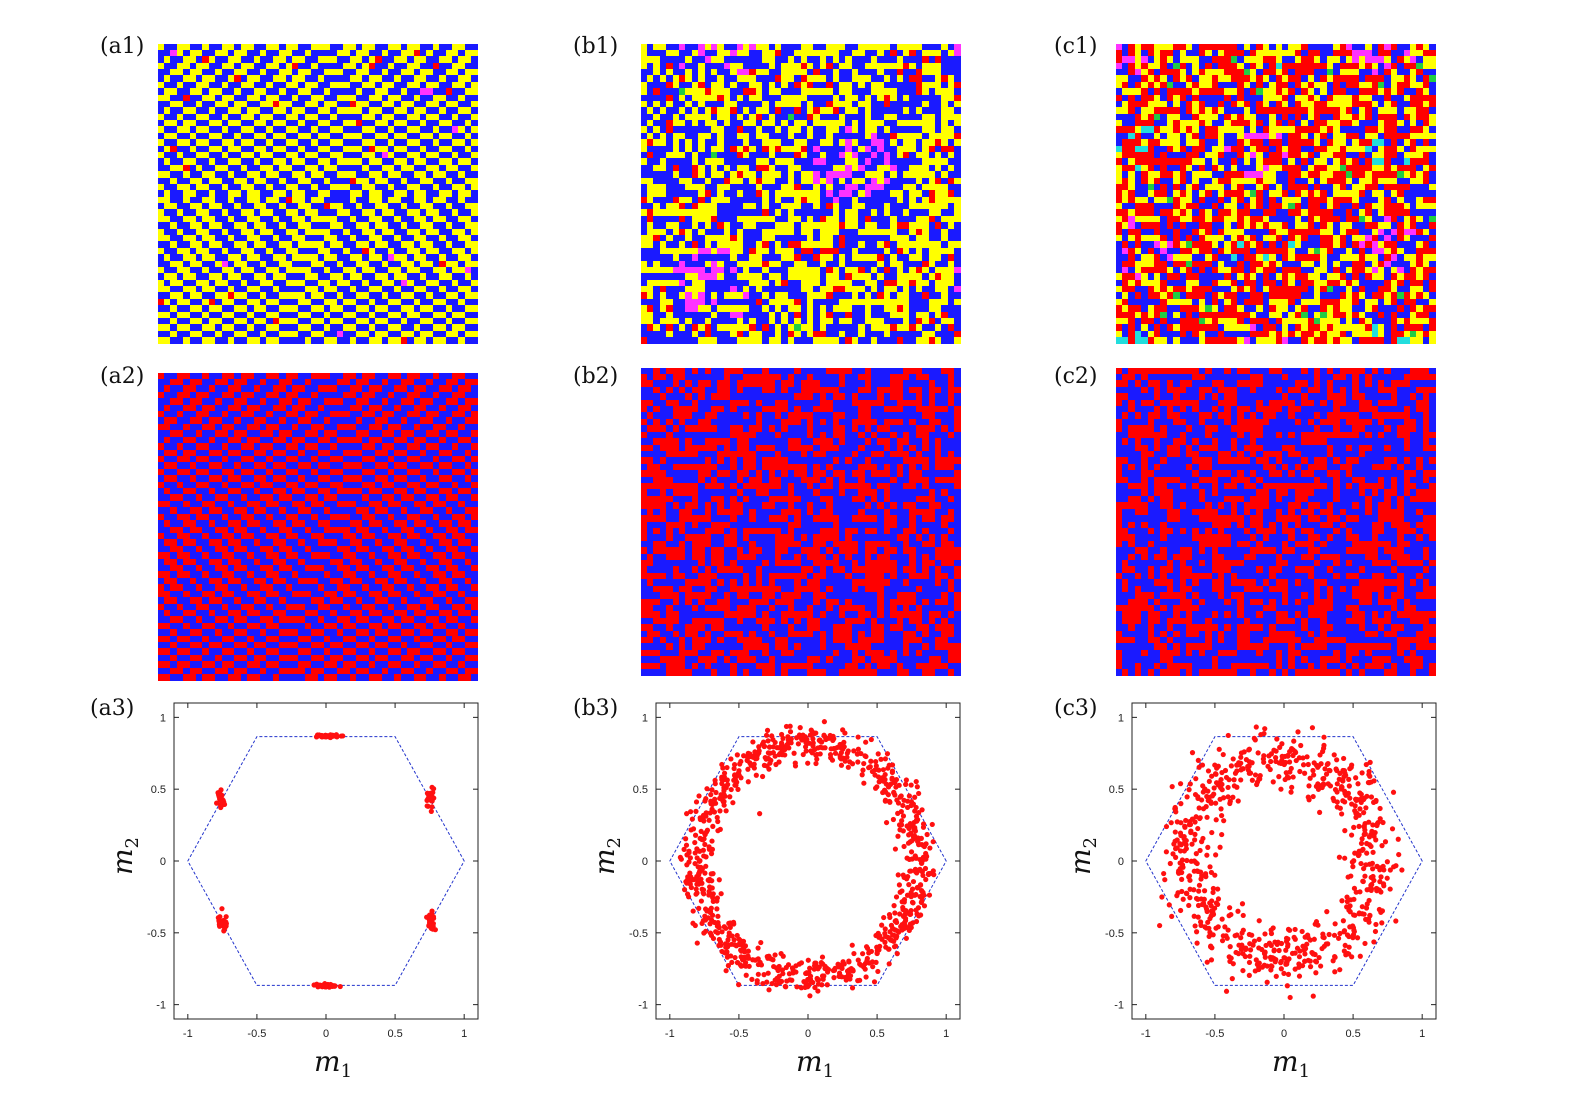  I want to click on y-tick-label: 0.5, so click(1116, 790).